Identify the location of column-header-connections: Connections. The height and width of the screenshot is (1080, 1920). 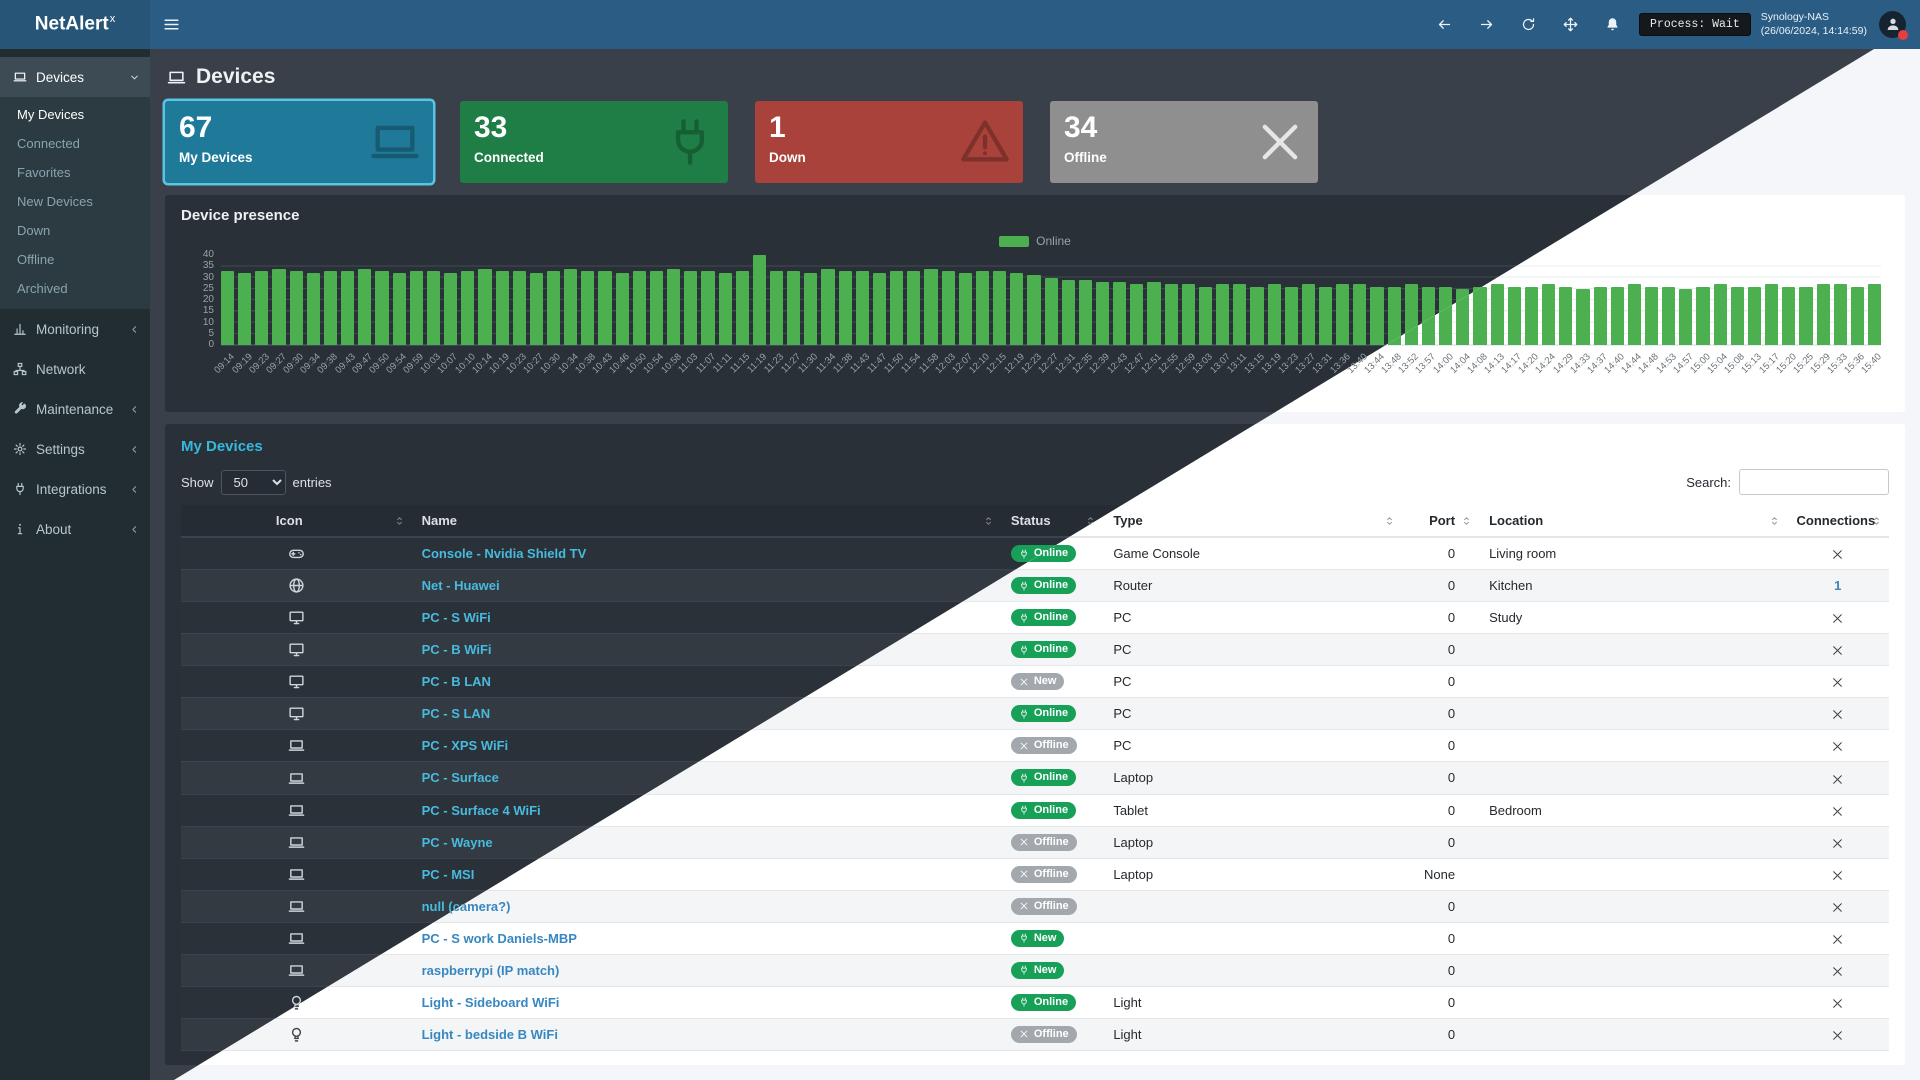
(1837, 521).